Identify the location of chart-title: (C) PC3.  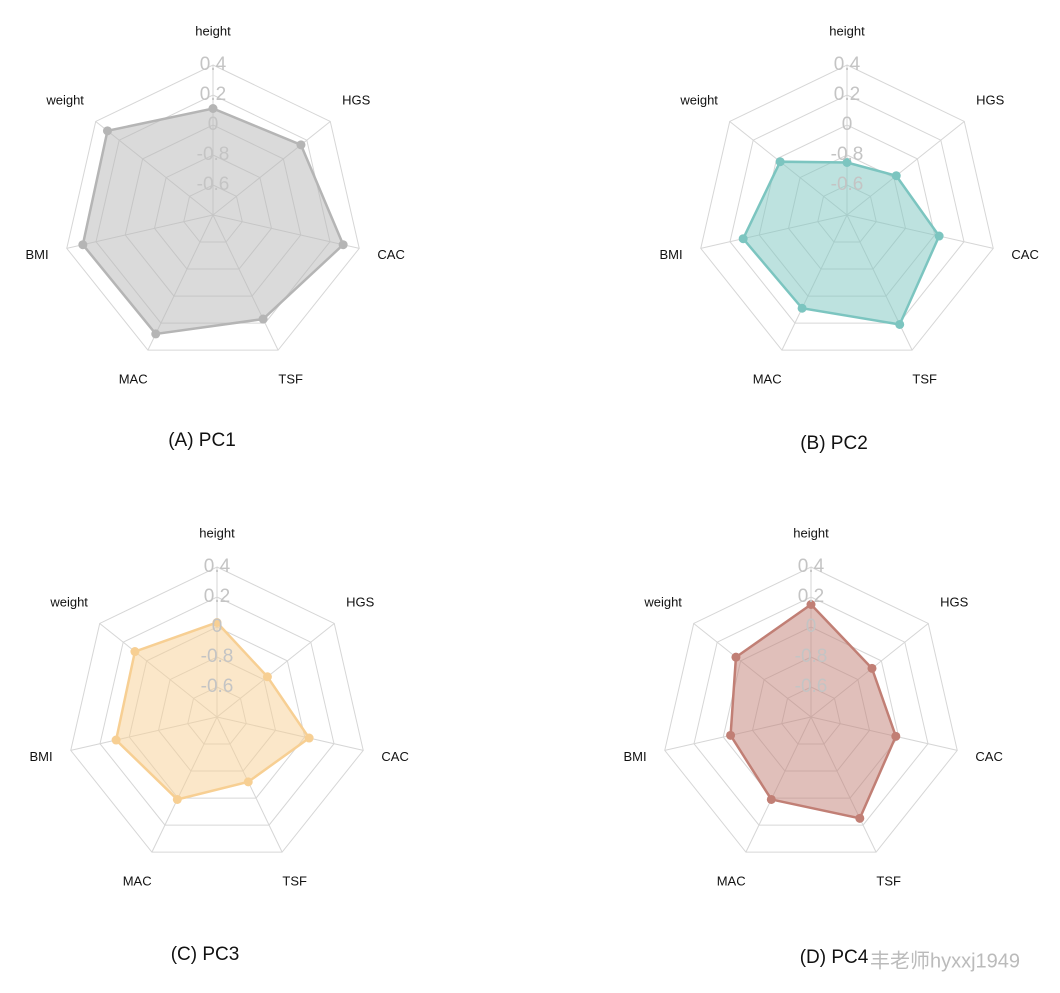
(205, 954).